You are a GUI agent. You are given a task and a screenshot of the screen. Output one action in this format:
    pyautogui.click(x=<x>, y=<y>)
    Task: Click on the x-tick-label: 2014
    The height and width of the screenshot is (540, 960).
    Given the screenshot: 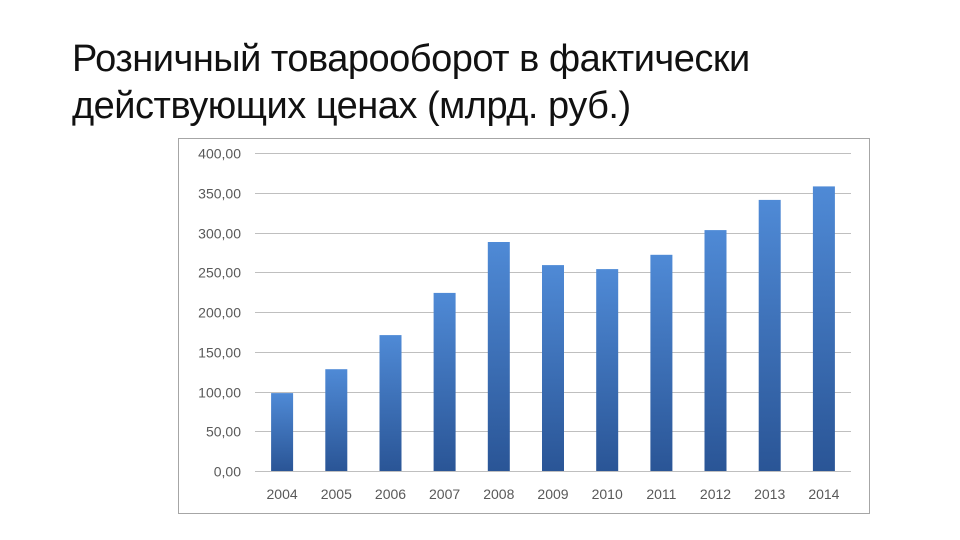 What is the action you would take?
    pyautogui.click(x=823, y=494)
    